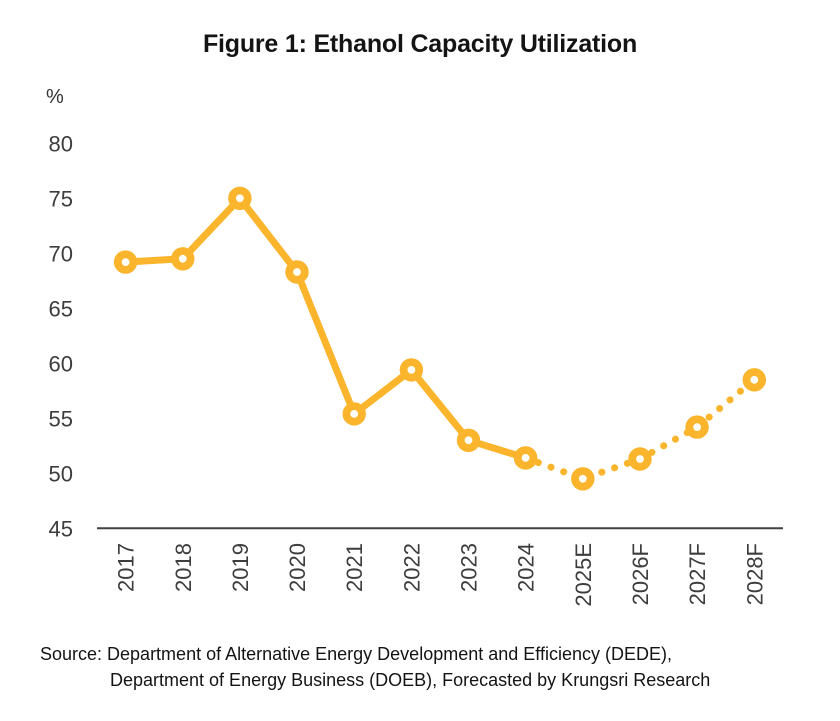 Image resolution: width=840 pixels, height=721 pixels. Describe the element at coordinates (697, 427) in the screenshot. I see `data-point-2027F` at that location.